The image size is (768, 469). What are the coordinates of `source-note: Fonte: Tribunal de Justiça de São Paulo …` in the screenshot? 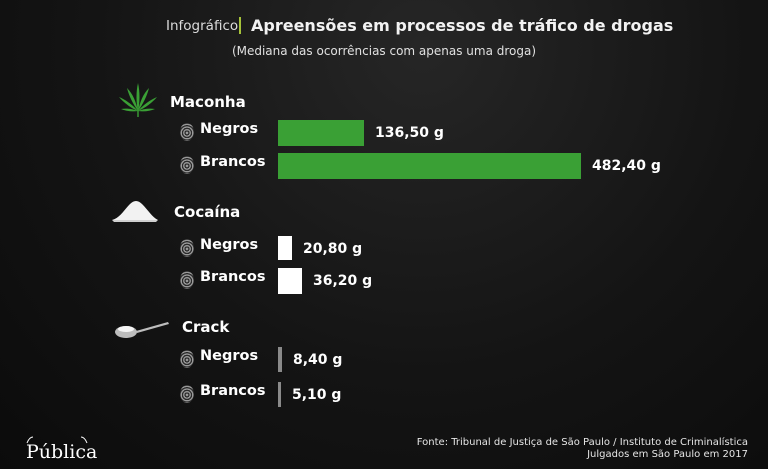 It's located at (582, 449).